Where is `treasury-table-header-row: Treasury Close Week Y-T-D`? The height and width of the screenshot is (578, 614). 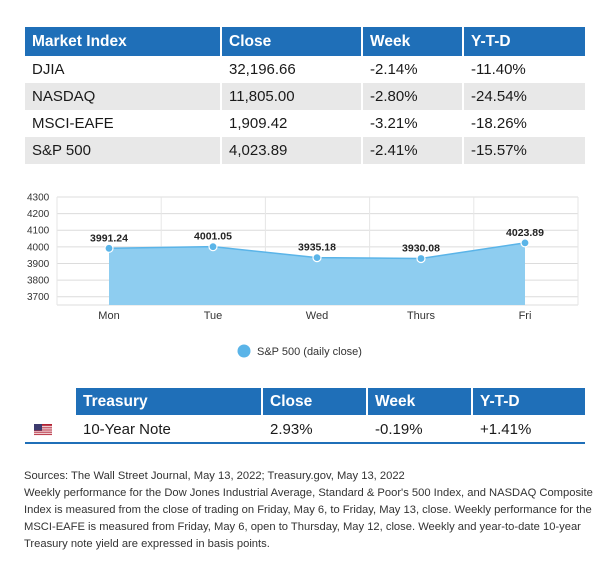 treasury-table-header-row: Treasury Close Week Y-T-D is located at coordinates (305, 401).